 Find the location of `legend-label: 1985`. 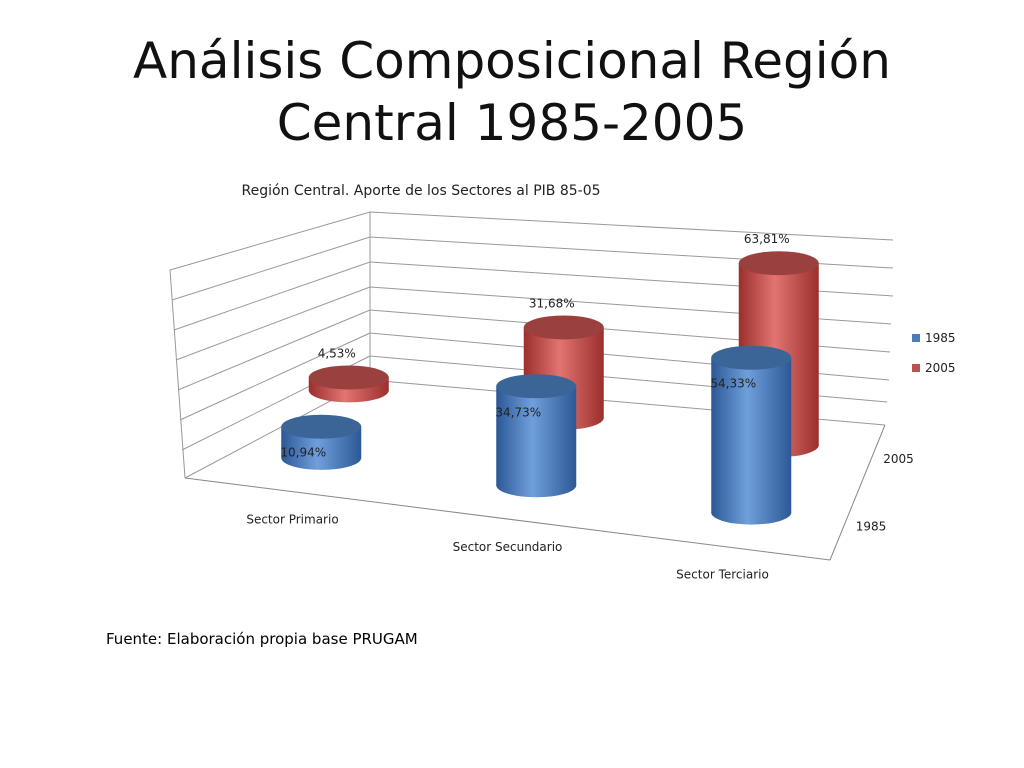

legend-label: 1985 is located at coordinates (940, 338).